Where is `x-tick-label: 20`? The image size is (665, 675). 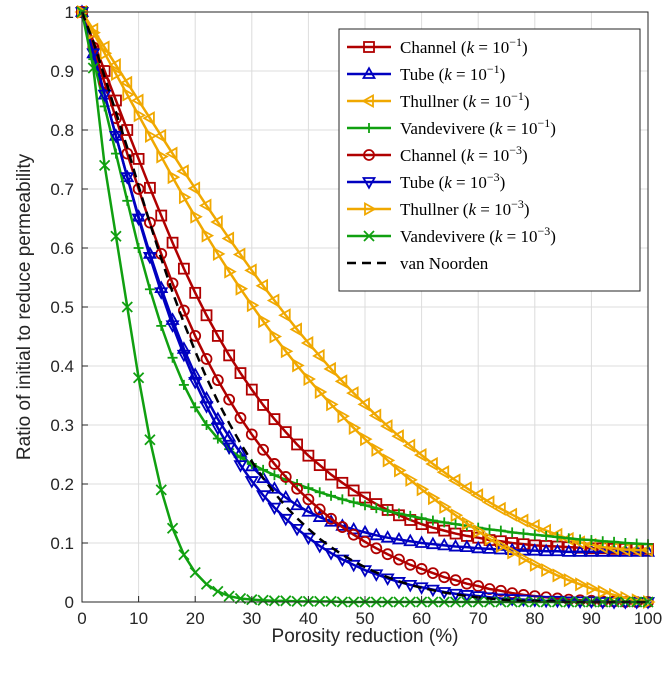 x-tick-label: 20 is located at coordinates (195, 618).